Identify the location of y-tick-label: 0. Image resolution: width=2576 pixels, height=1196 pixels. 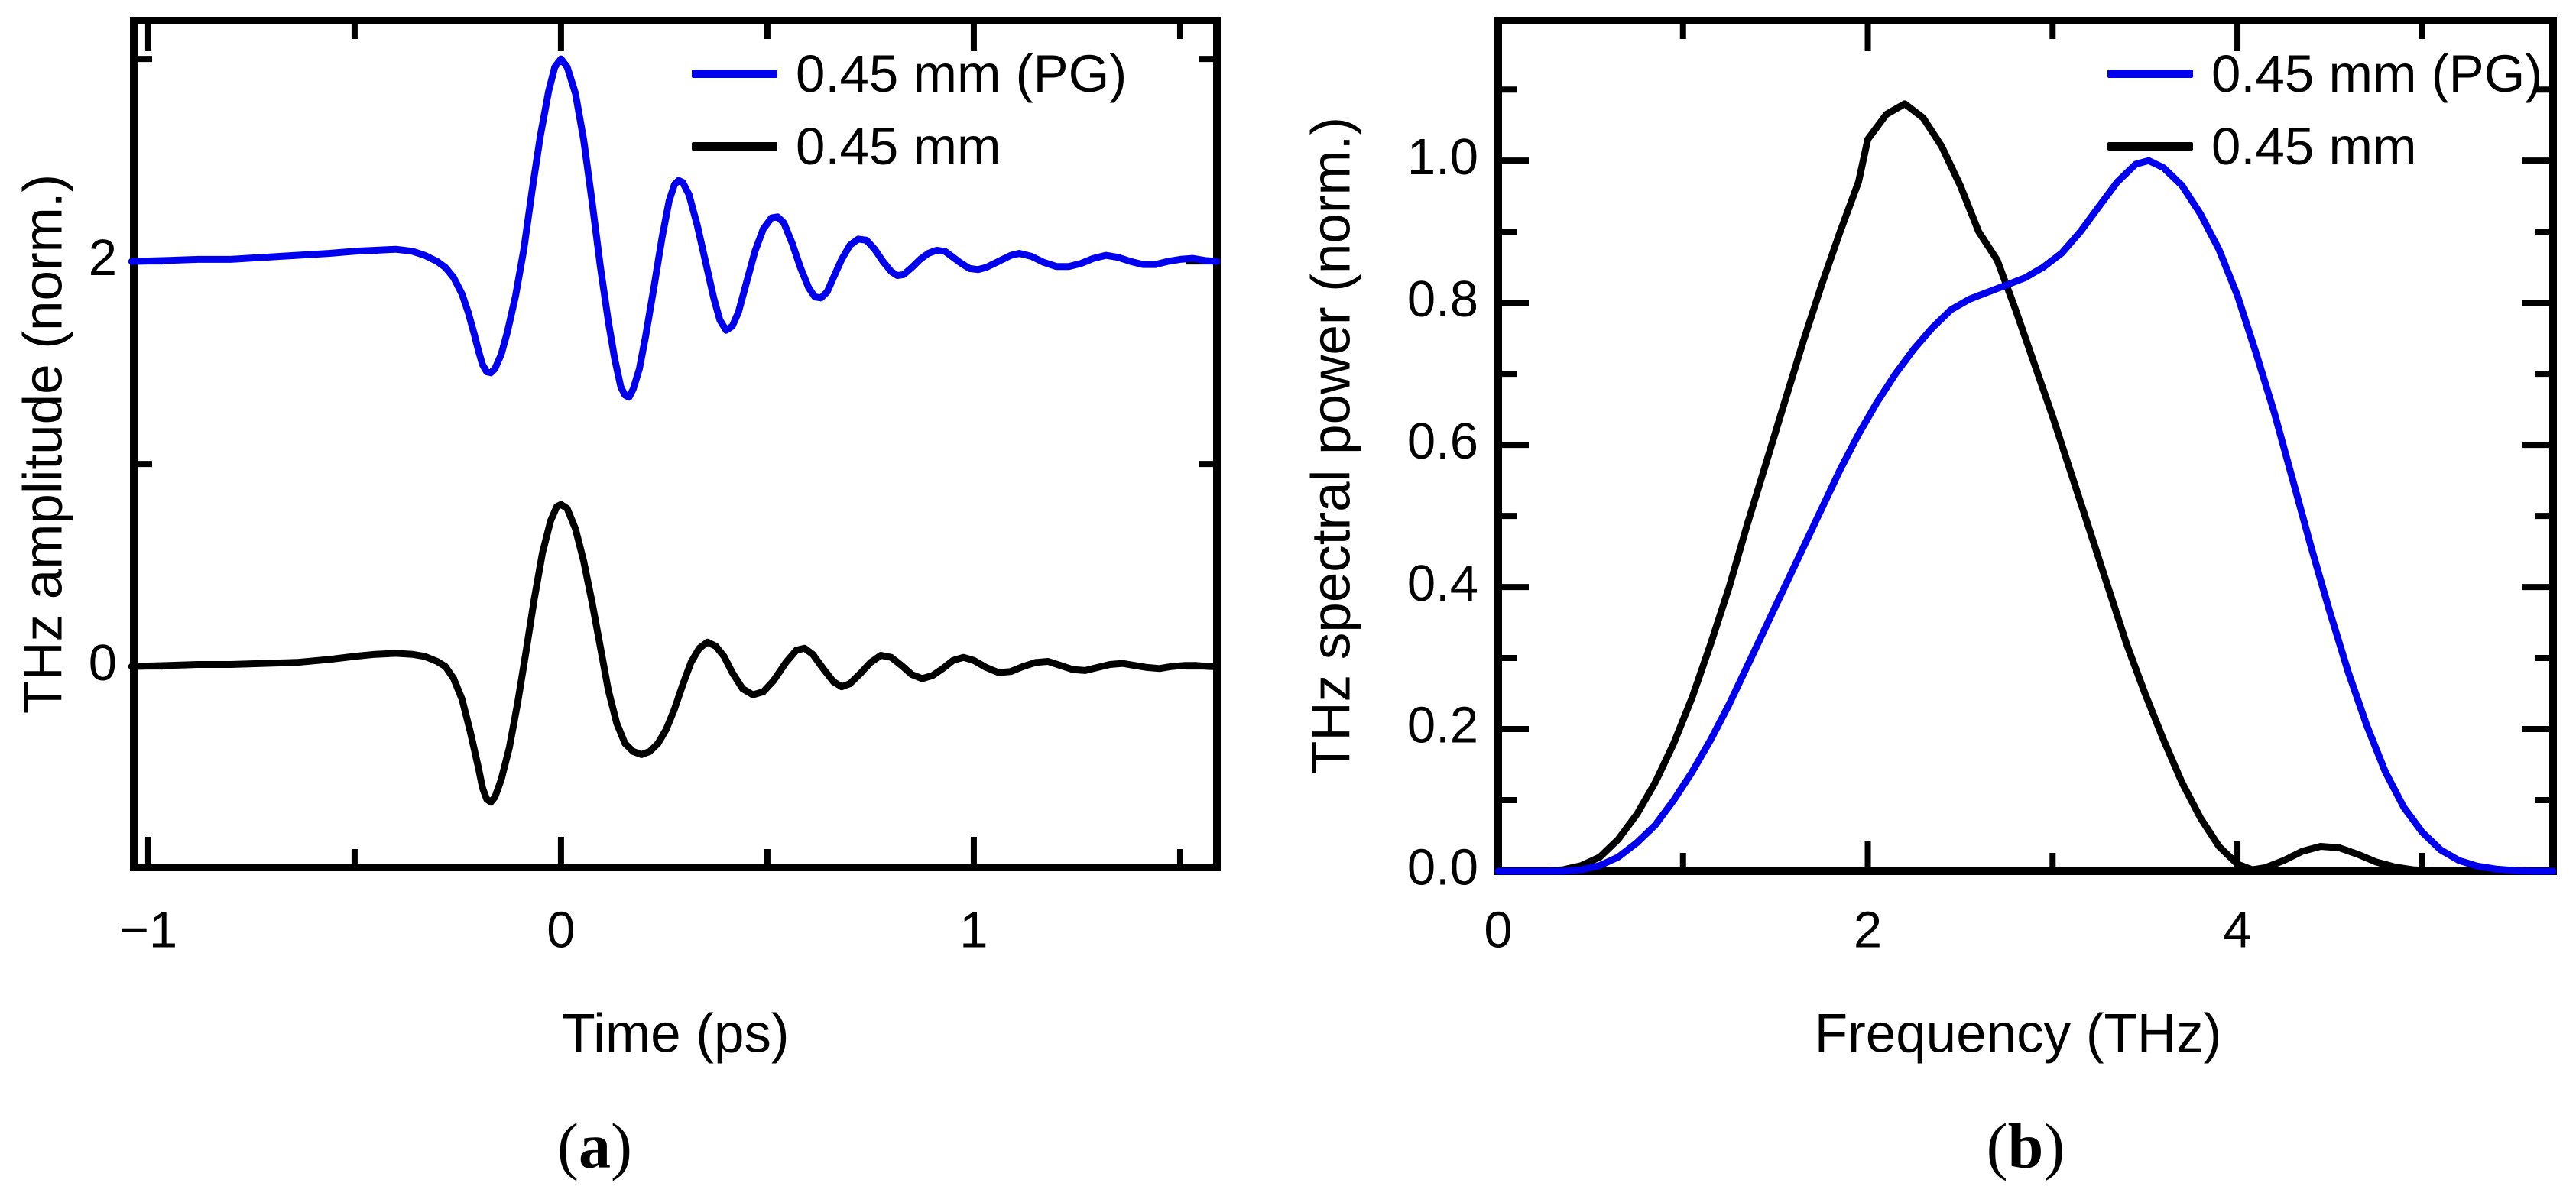
(103, 663).